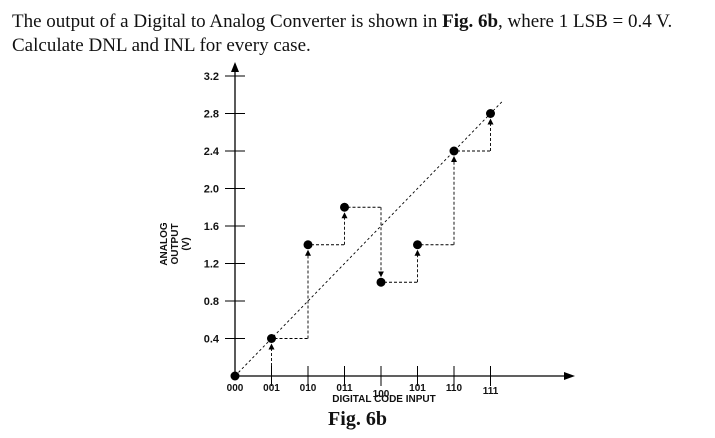 The image size is (715, 438). I want to click on y-tick-label: 2.0, so click(211, 190).